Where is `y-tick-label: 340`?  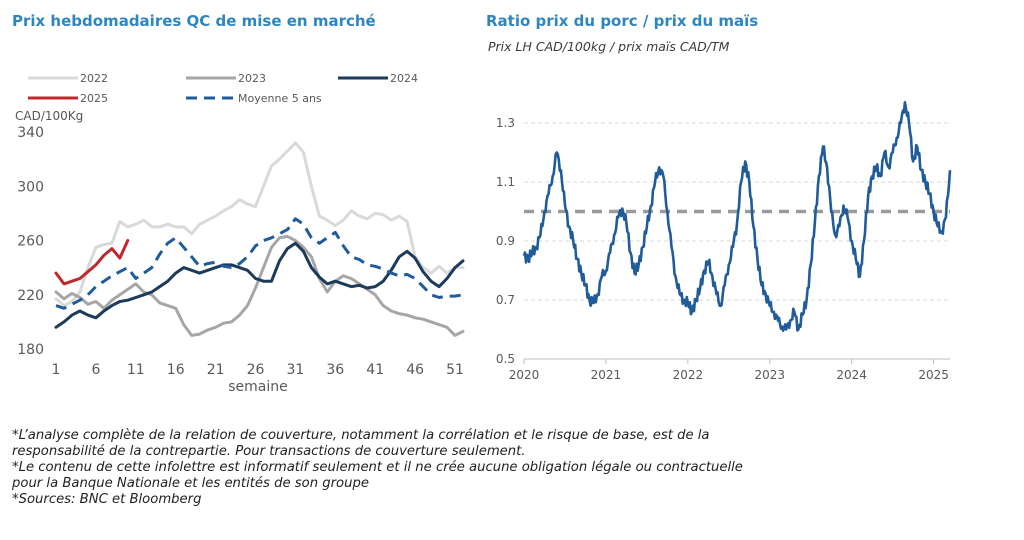 y-tick-label: 340 is located at coordinates (30, 133).